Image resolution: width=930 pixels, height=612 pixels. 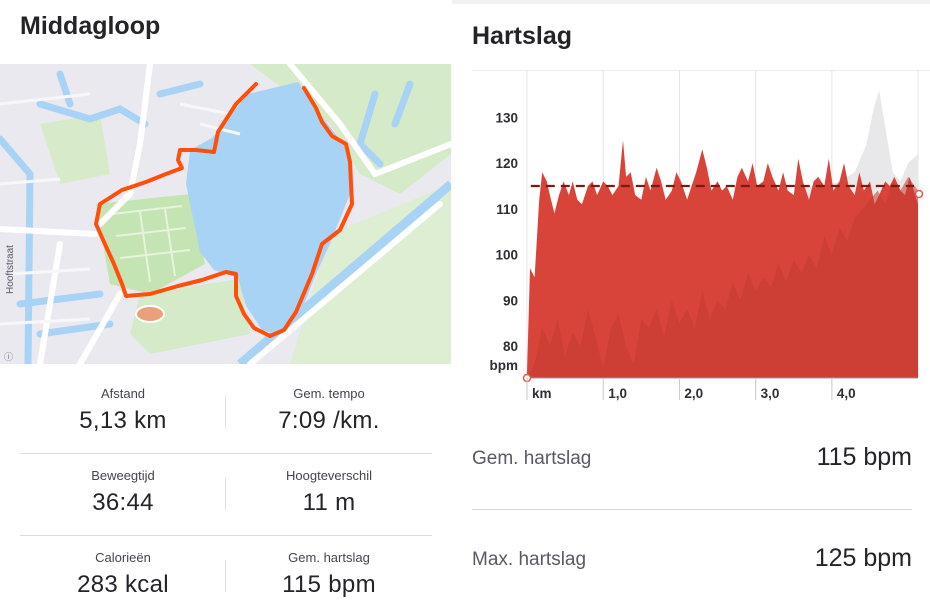 What do you see at coordinates (522, 36) in the screenshot?
I see `heart-rate-title: Hartslag` at bounding box center [522, 36].